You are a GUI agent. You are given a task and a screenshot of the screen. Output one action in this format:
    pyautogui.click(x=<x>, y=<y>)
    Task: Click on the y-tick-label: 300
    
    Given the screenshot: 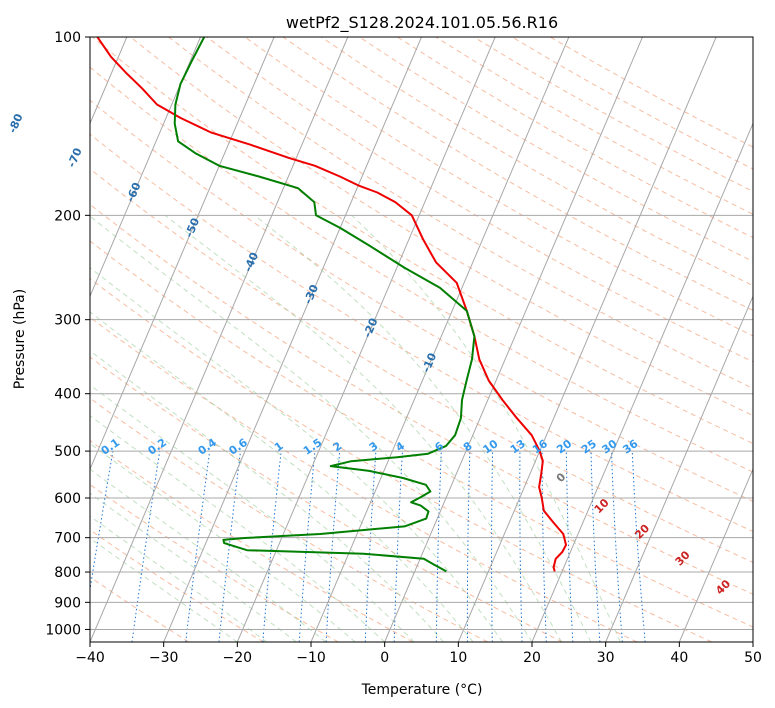 What is the action you would take?
    pyautogui.click(x=67, y=321)
    